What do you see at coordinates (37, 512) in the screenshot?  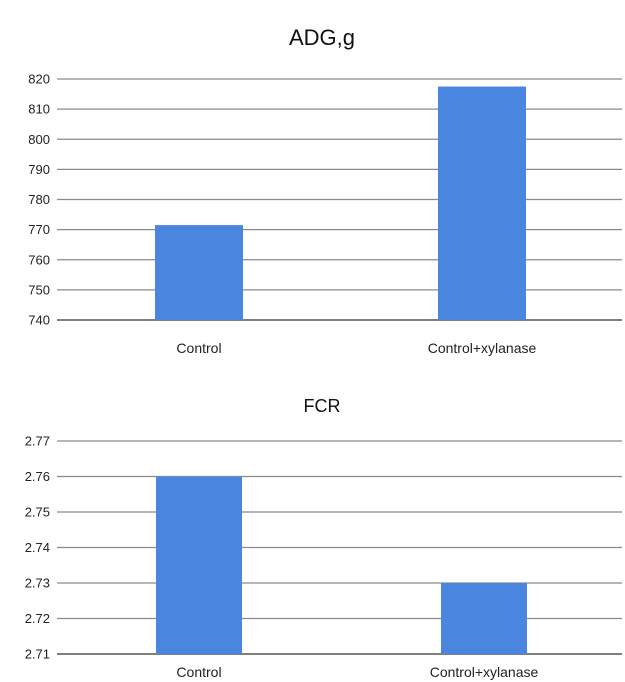 I see `fcr-y-tick-label: 2.75` at bounding box center [37, 512].